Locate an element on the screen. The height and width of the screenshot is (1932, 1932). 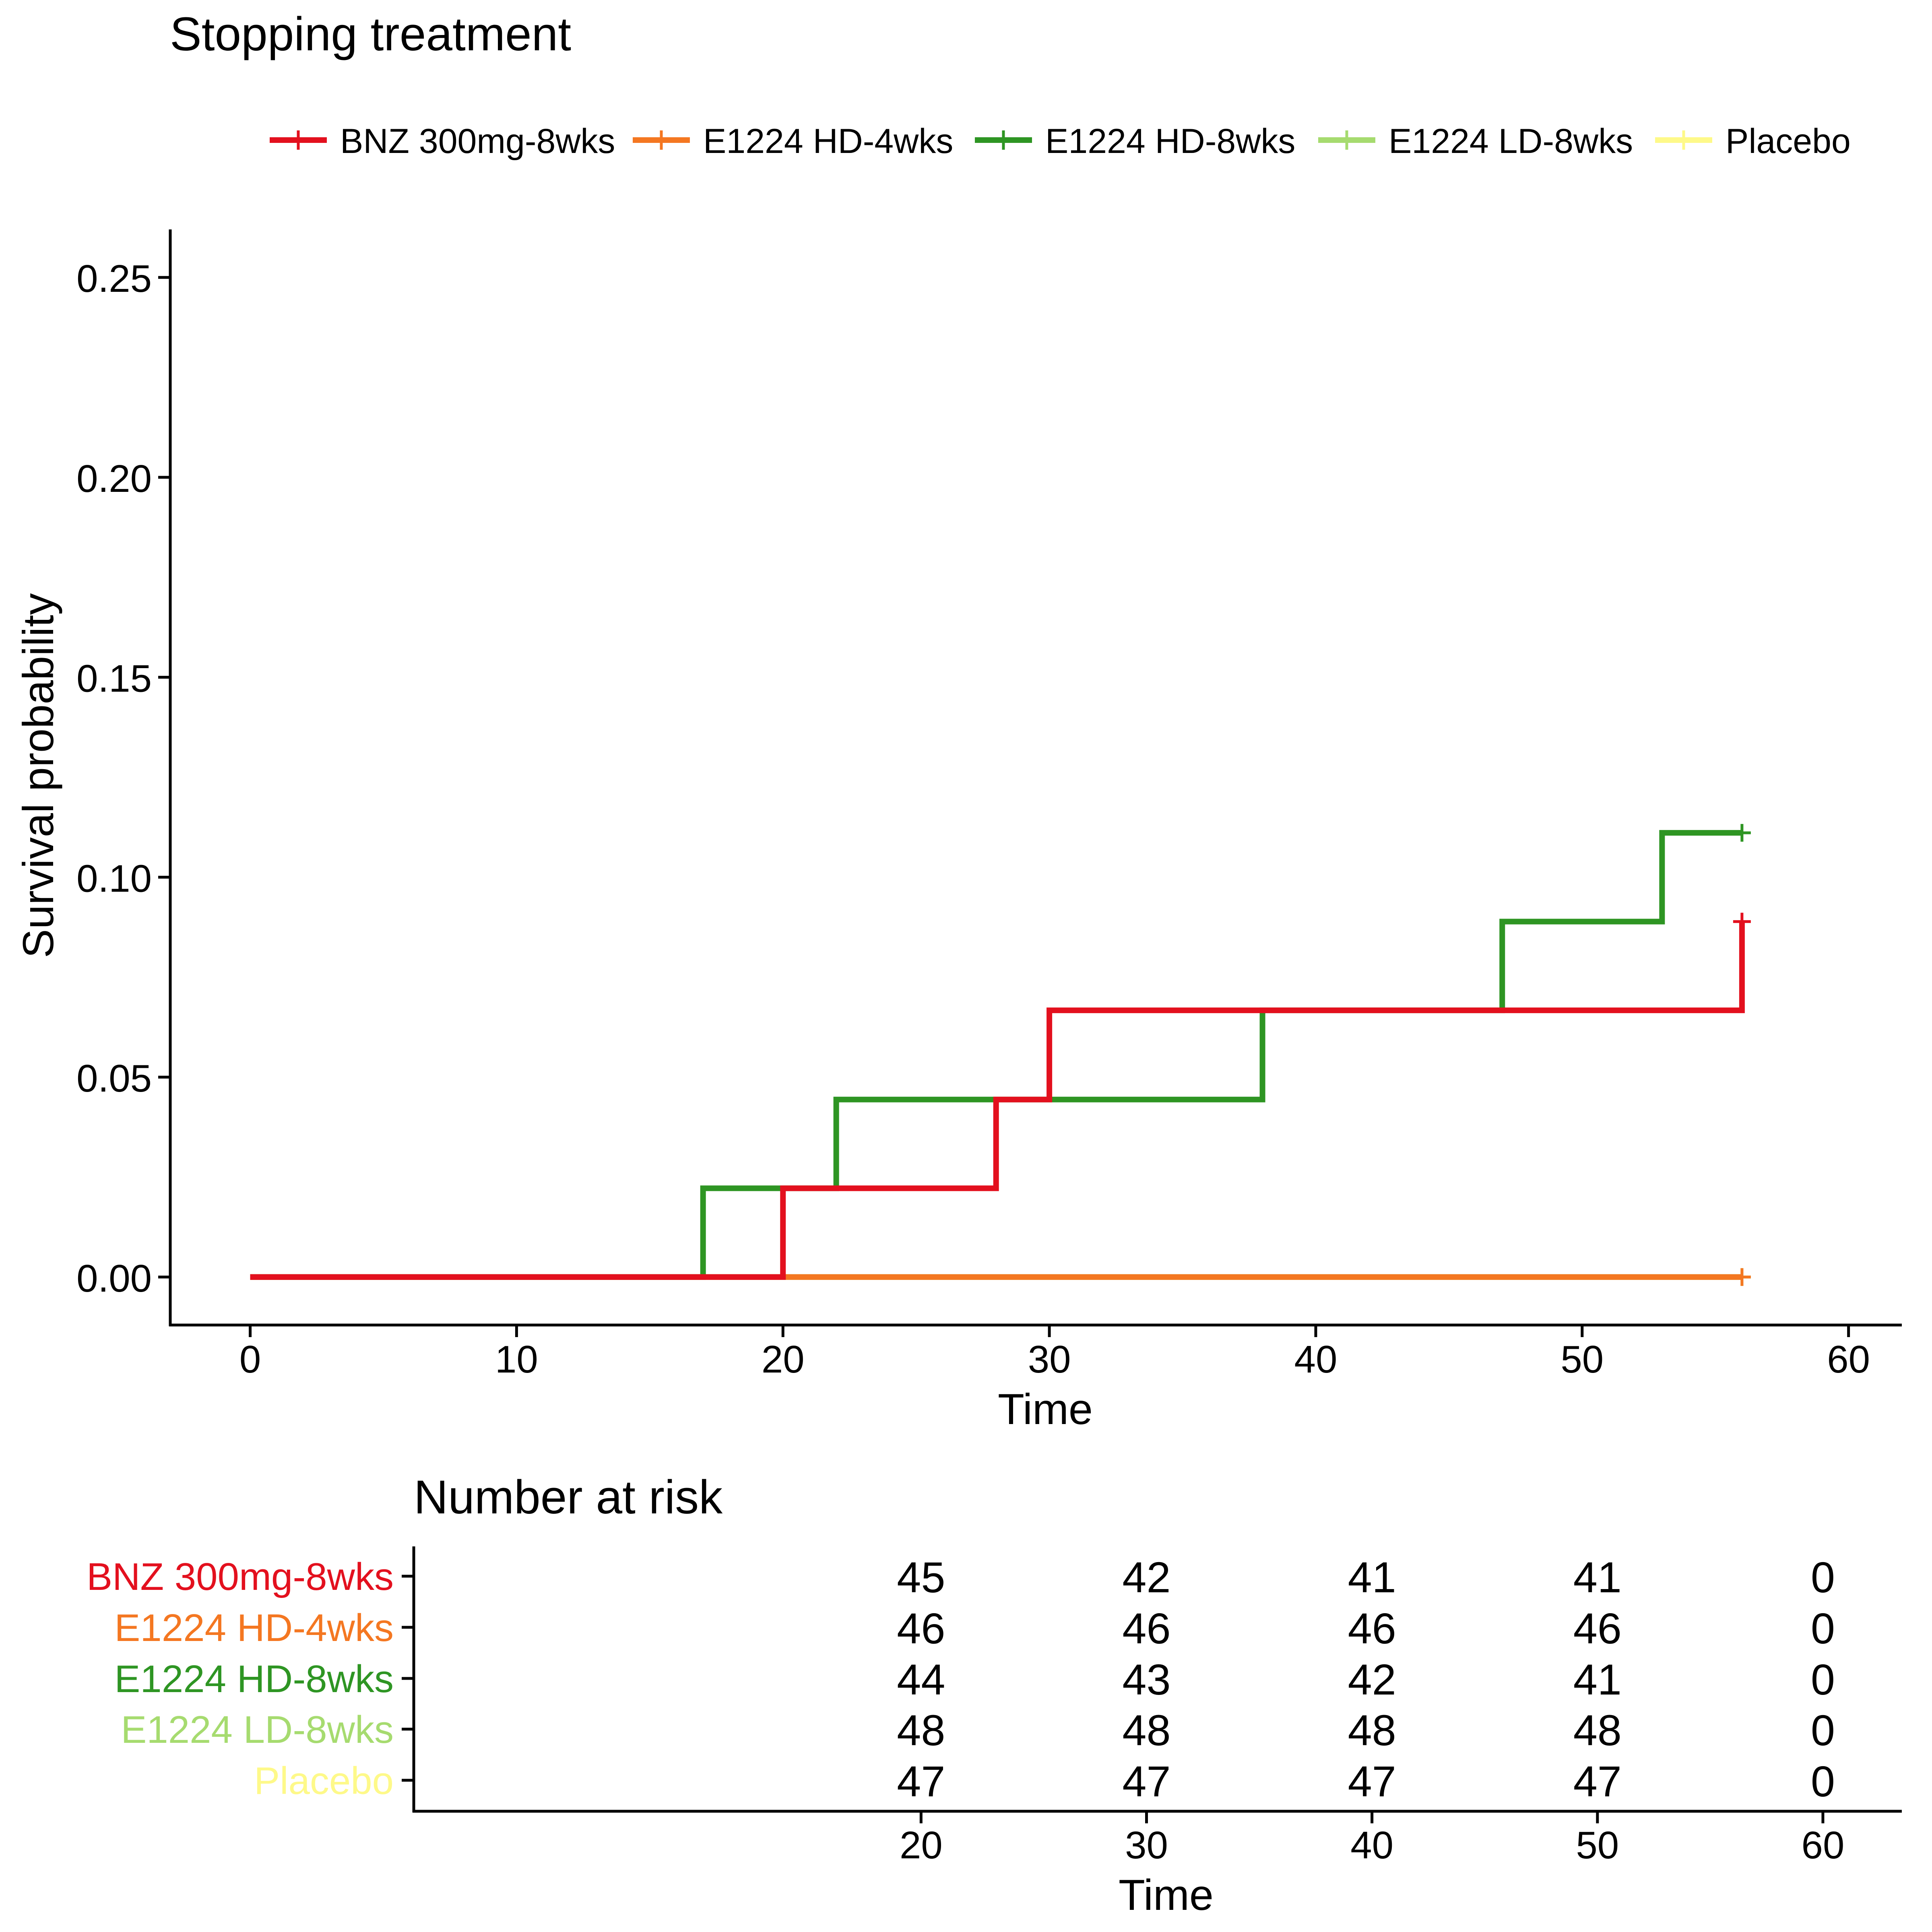
risk-x-tick-label: 60 is located at coordinates (1823, 1846).